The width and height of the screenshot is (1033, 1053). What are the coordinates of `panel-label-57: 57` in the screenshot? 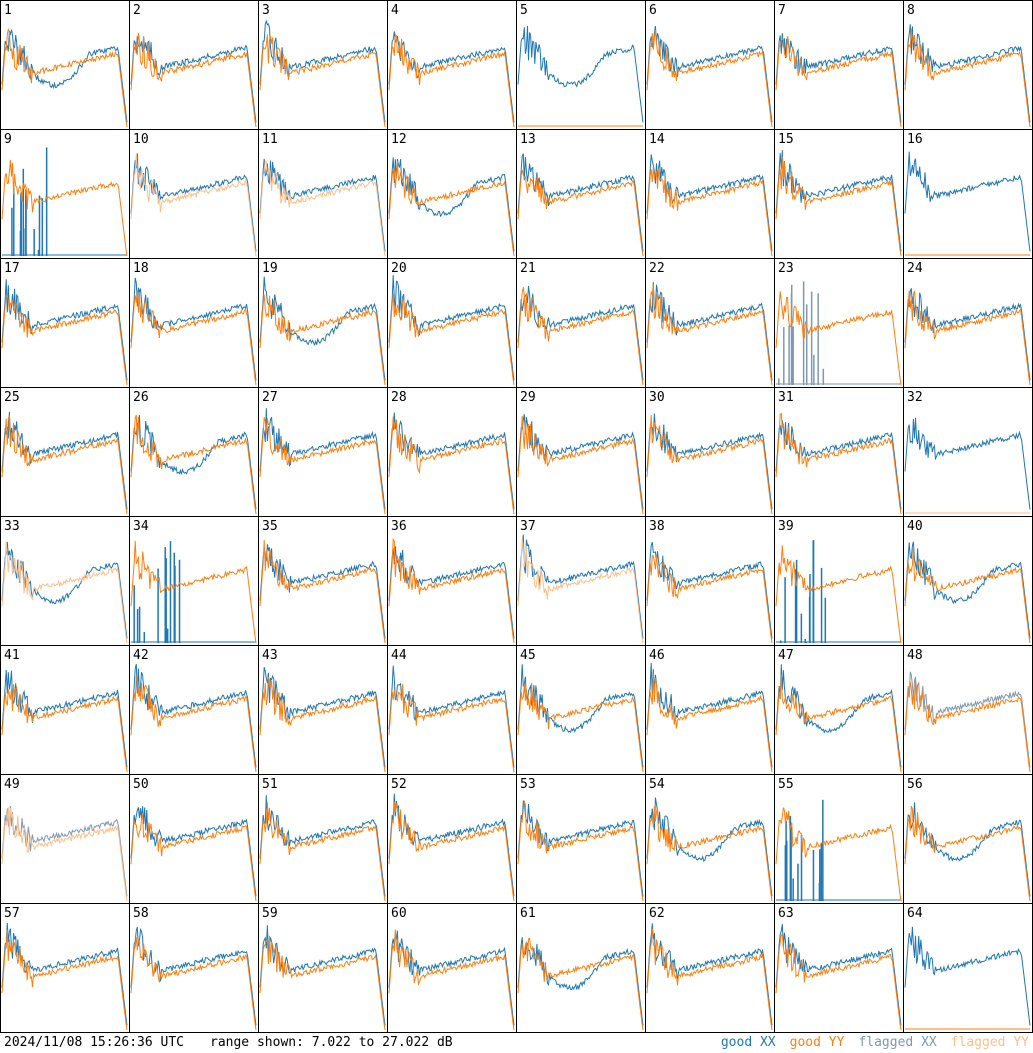 It's located at (12, 913).